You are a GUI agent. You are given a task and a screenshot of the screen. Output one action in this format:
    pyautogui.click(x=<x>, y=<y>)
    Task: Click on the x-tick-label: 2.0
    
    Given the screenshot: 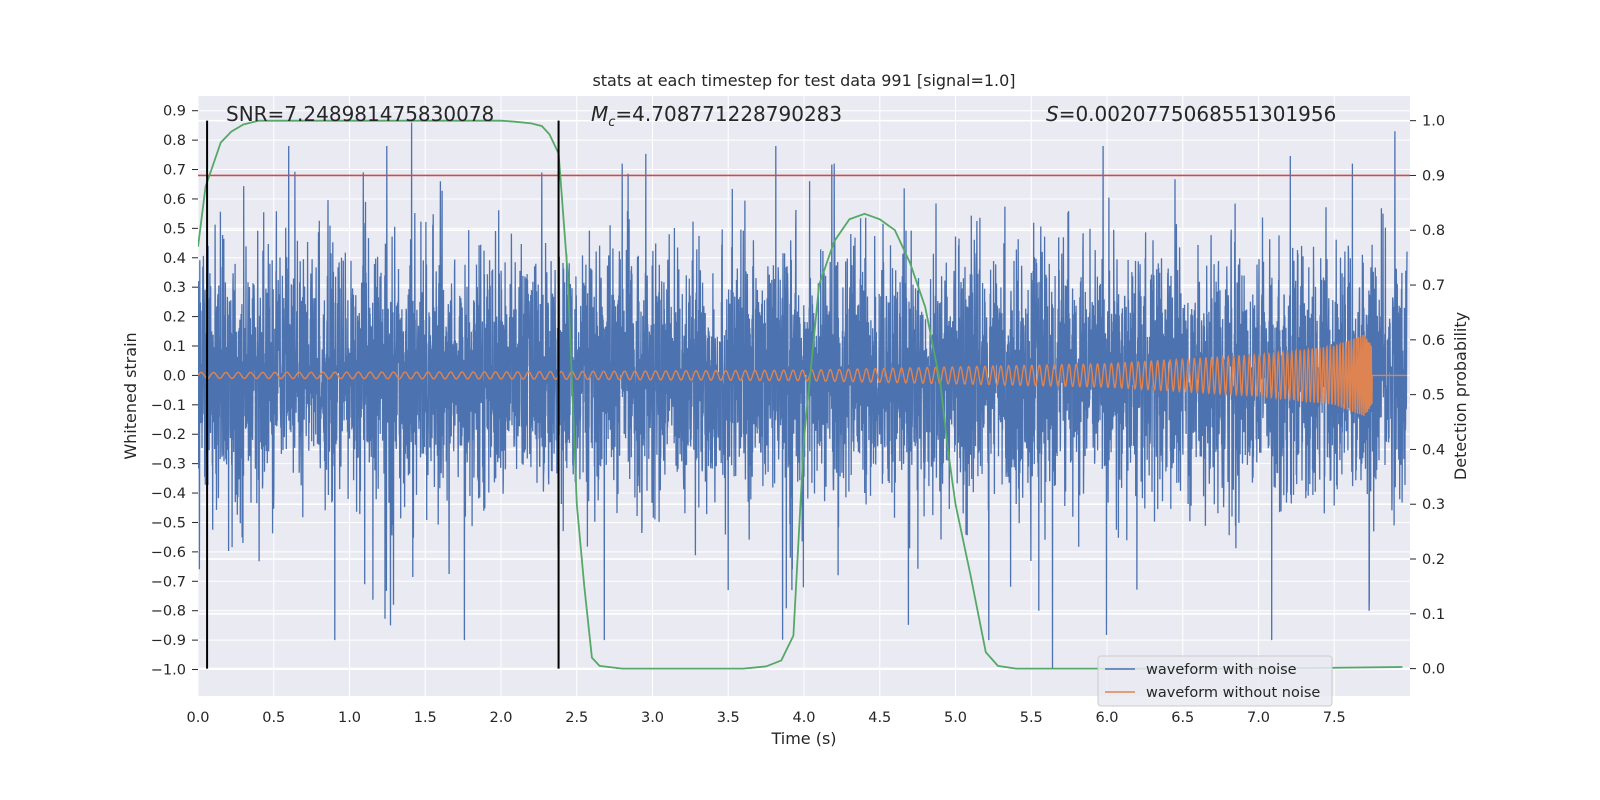 What is the action you would take?
    pyautogui.click(x=500, y=718)
    